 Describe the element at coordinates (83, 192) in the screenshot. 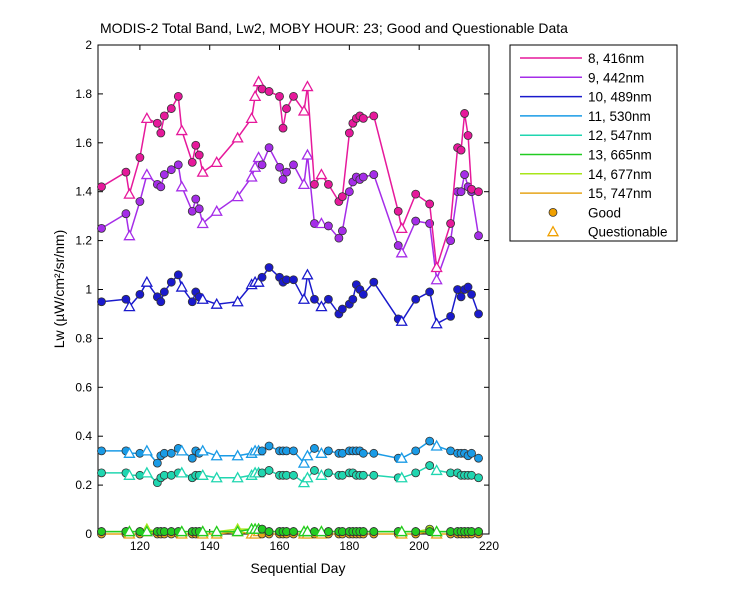

I see `y-tick-label: 1.4` at that location.